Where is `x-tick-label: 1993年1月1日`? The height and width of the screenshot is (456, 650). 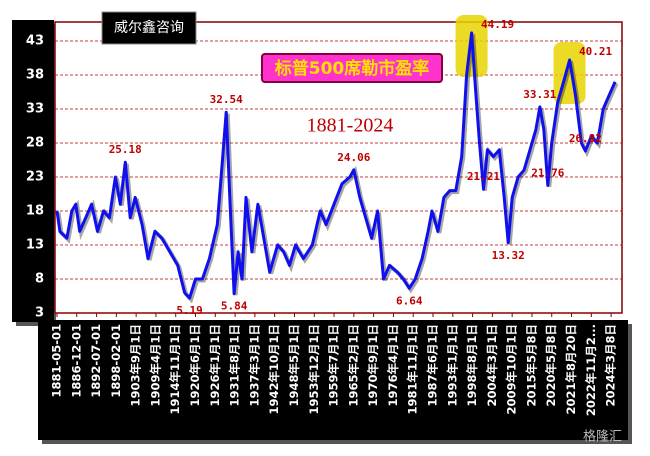
x-tick-label: 1993年1月1日 is located at coordinates (452, 365).